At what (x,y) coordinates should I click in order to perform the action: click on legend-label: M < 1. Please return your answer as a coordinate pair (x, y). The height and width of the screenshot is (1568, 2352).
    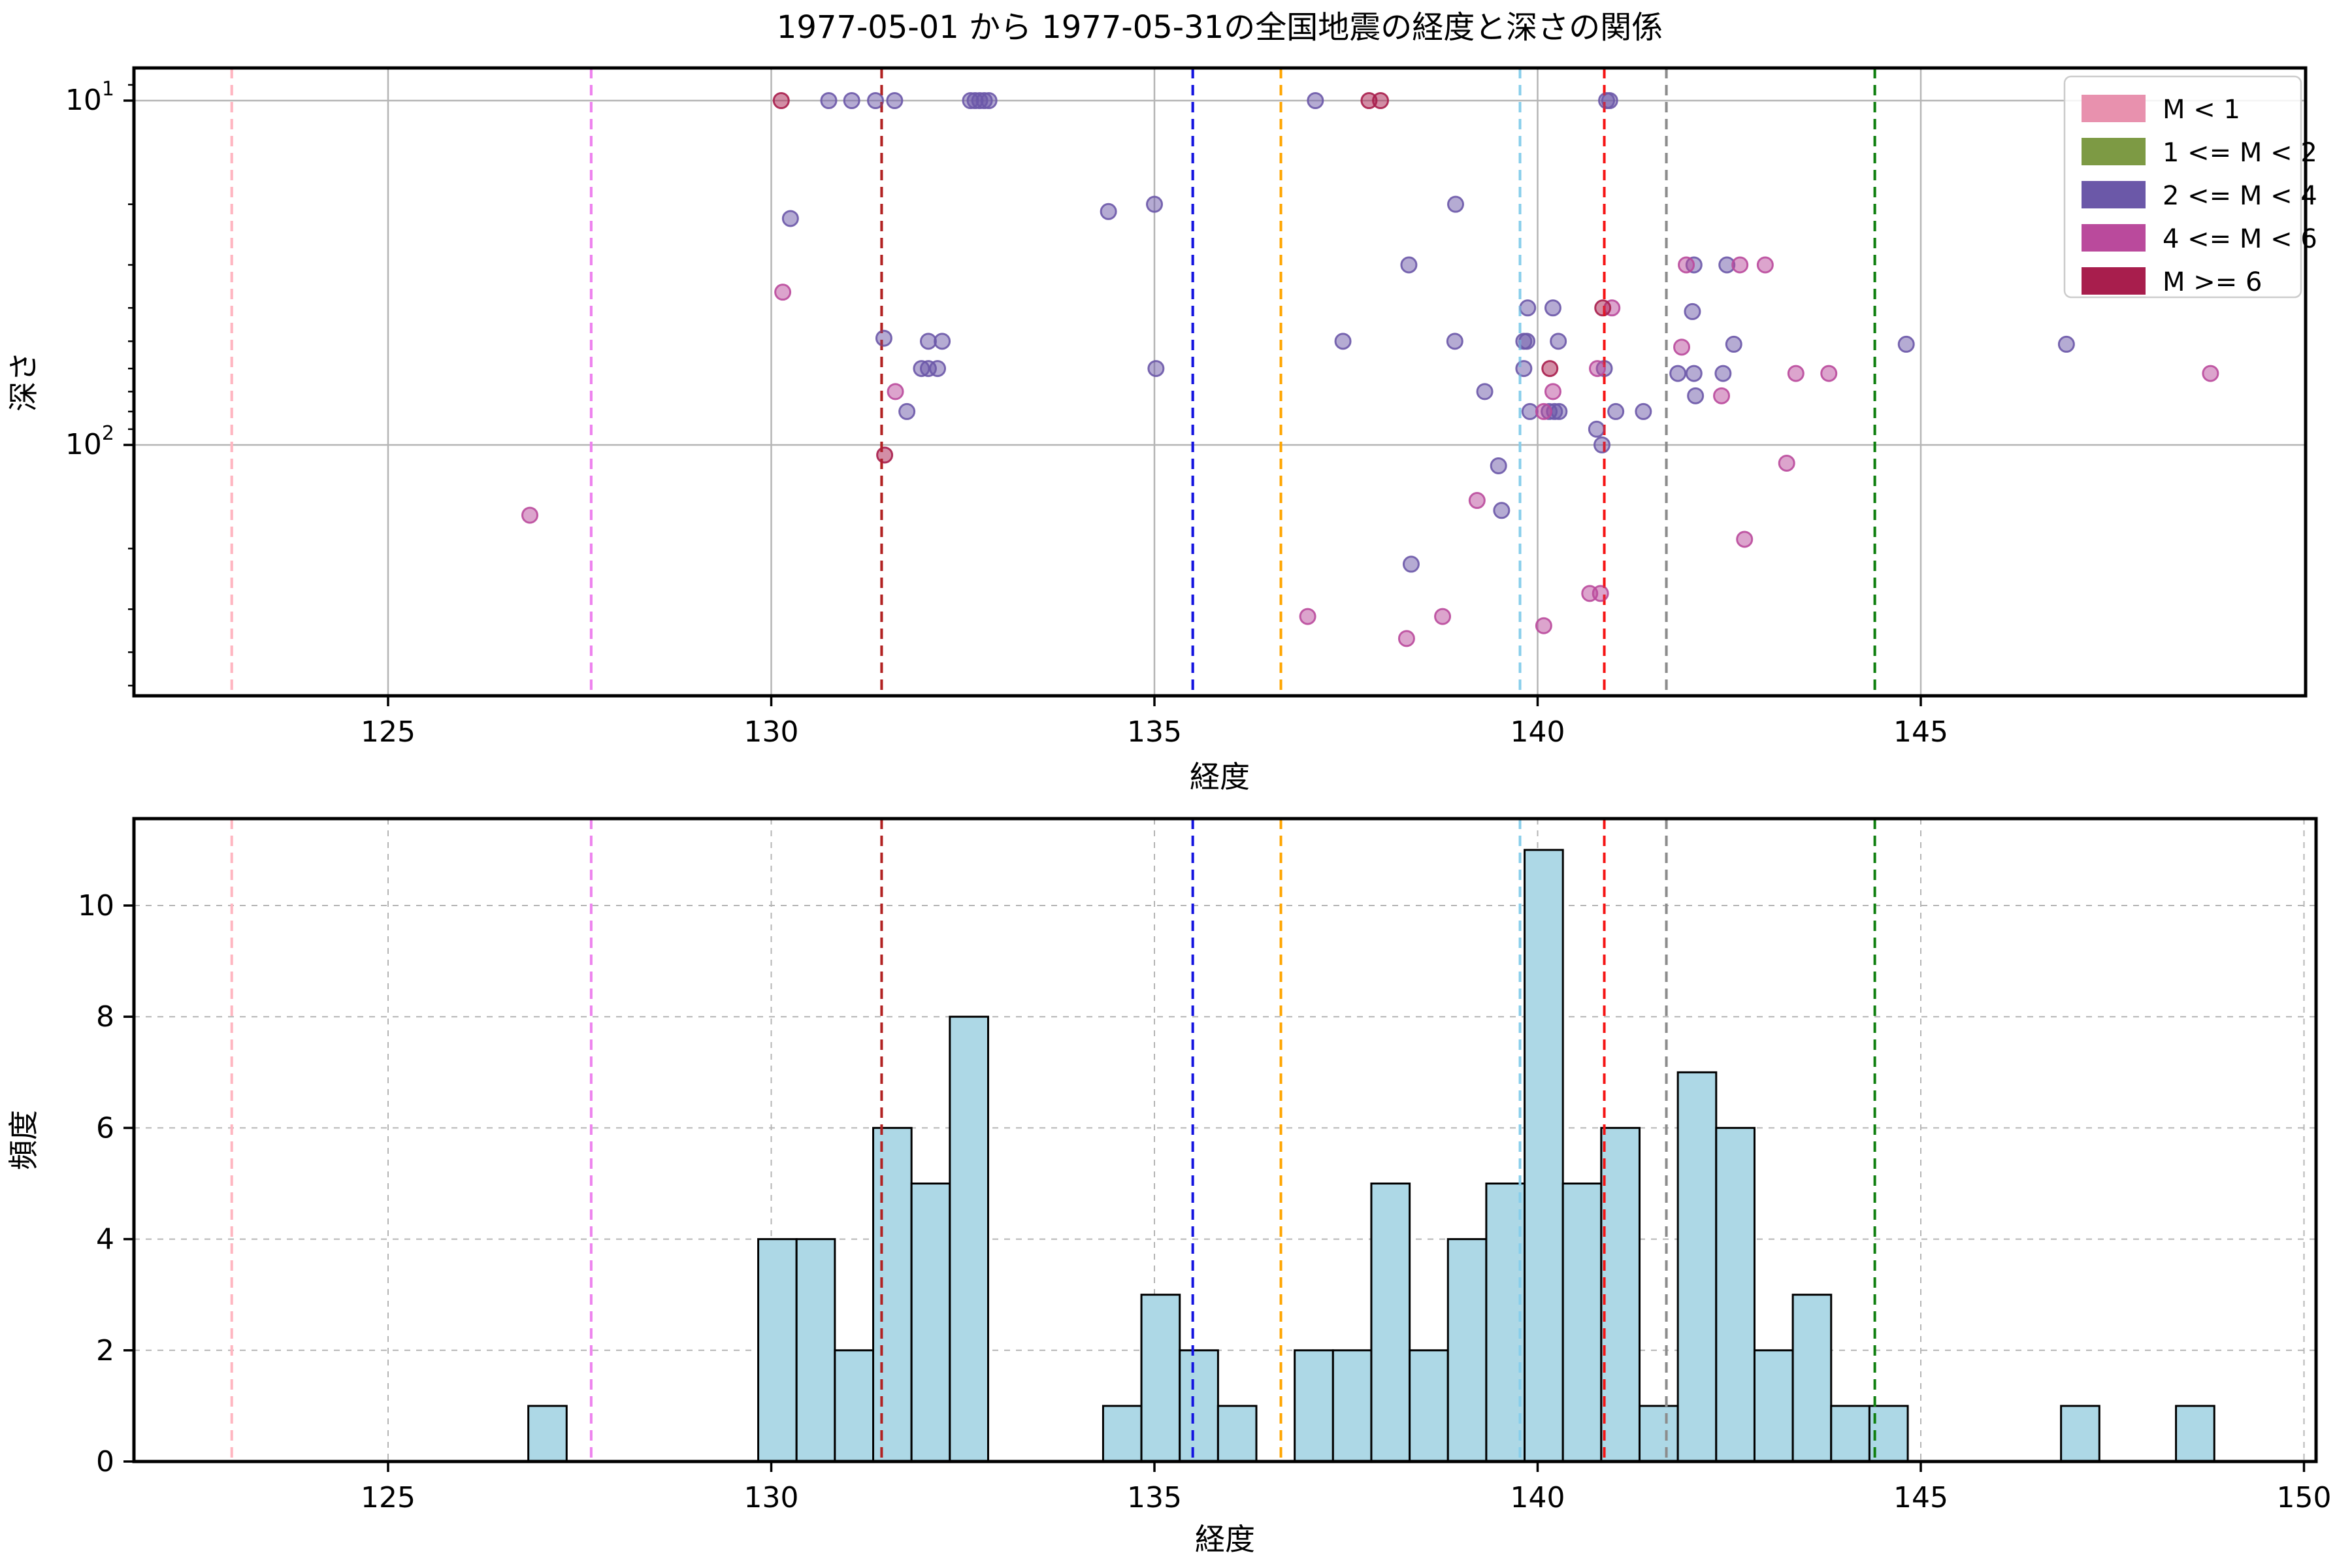
    Looking at the image, I should click on (2201, 110).